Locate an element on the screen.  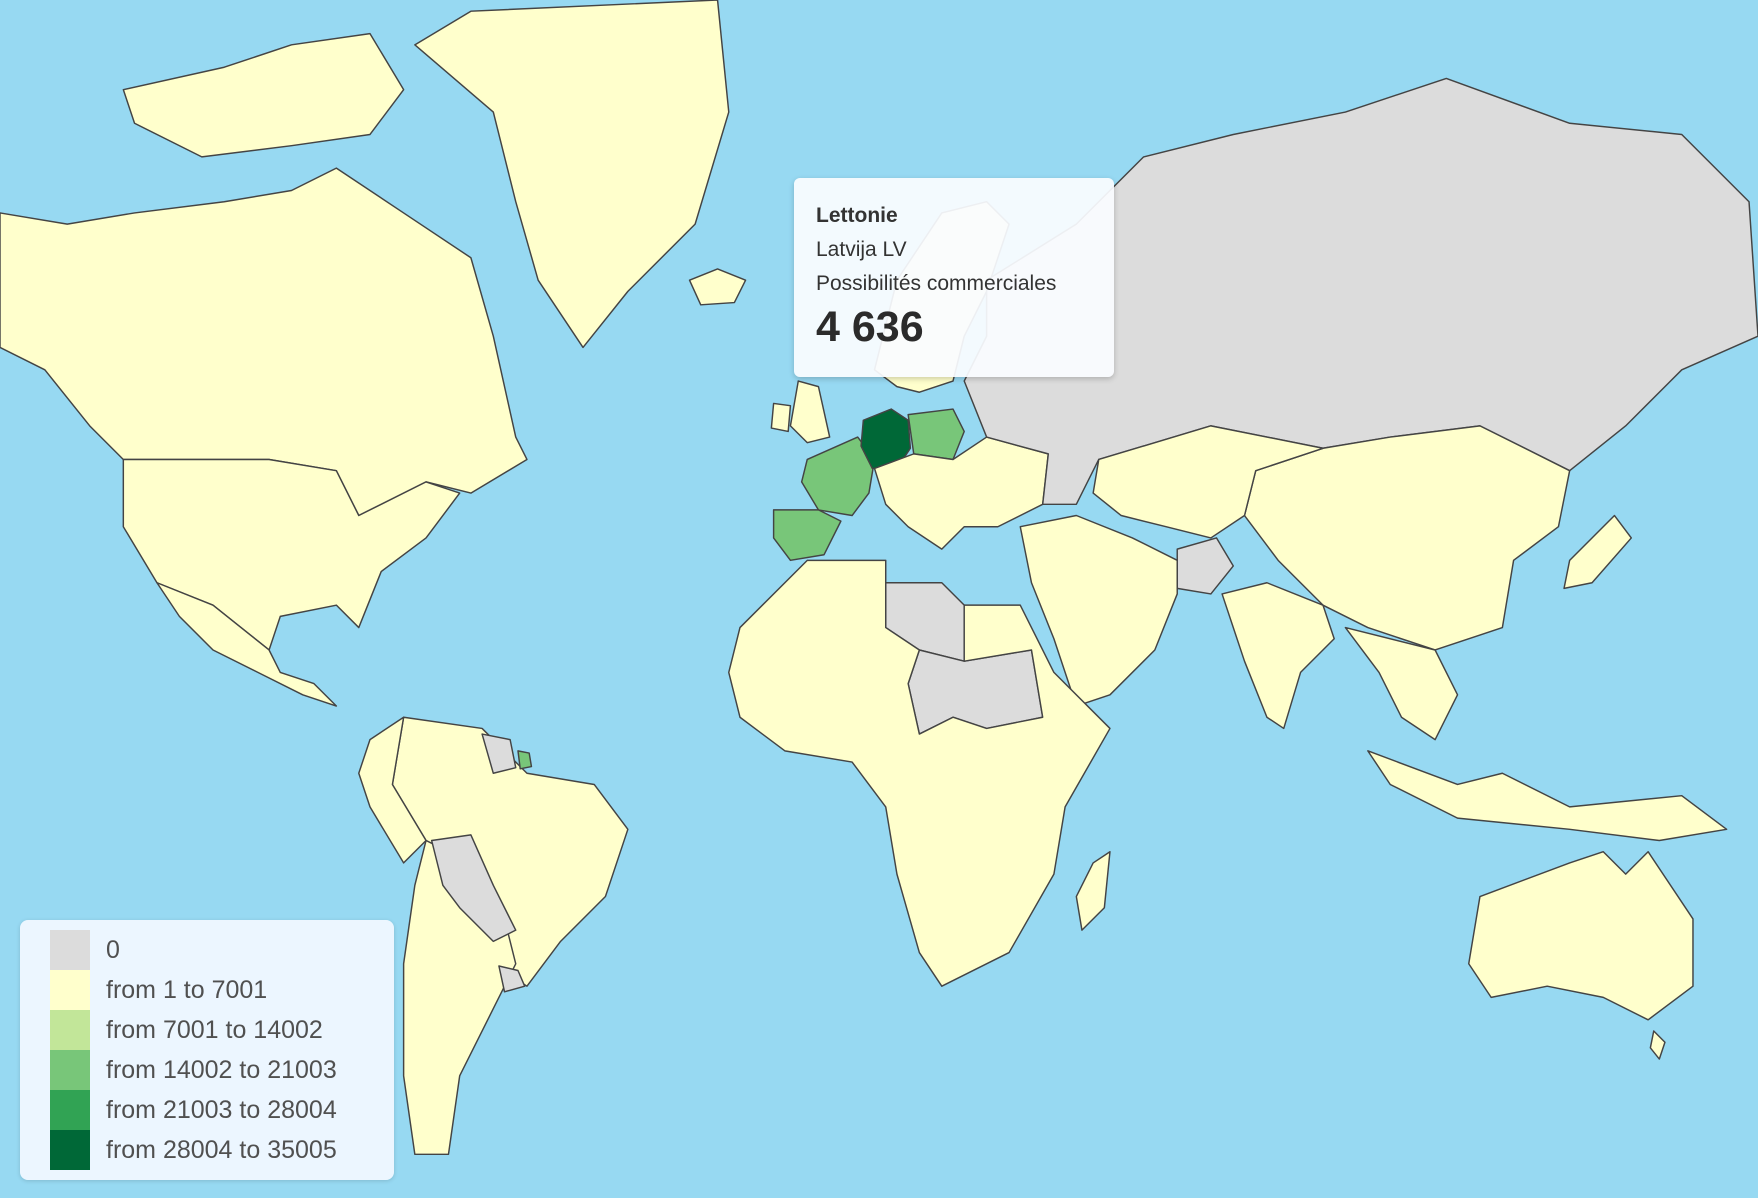
legend-label: from 28004 to 35005 is located at coordinates (221, 1149).